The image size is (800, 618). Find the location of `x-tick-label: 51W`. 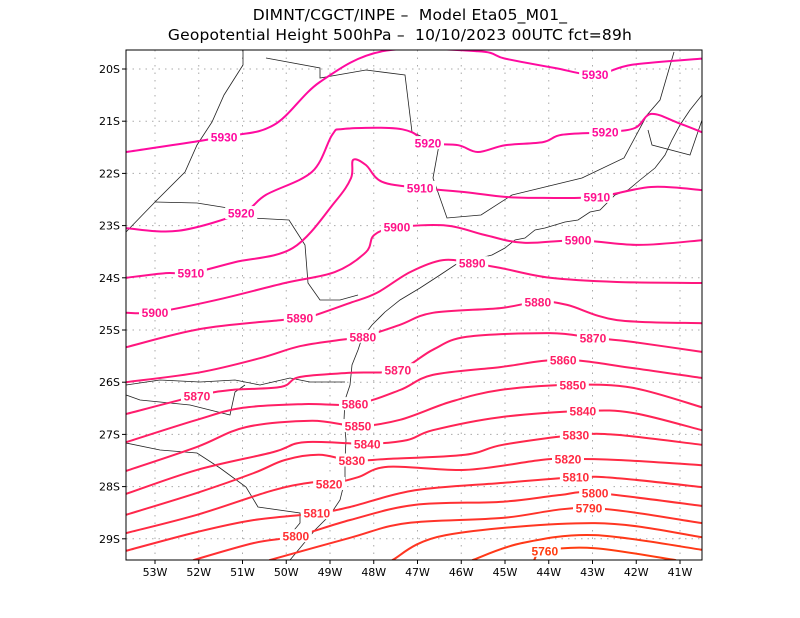

x-tick-label: 51W is located at coordinates (242, 572).